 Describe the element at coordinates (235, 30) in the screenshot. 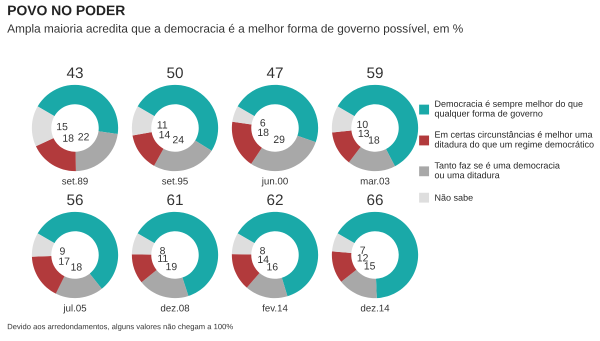

I see `chart-subtitle: Ampla maioria acredita que a democracia é a melhor forma de governo possível, em %` at that location.